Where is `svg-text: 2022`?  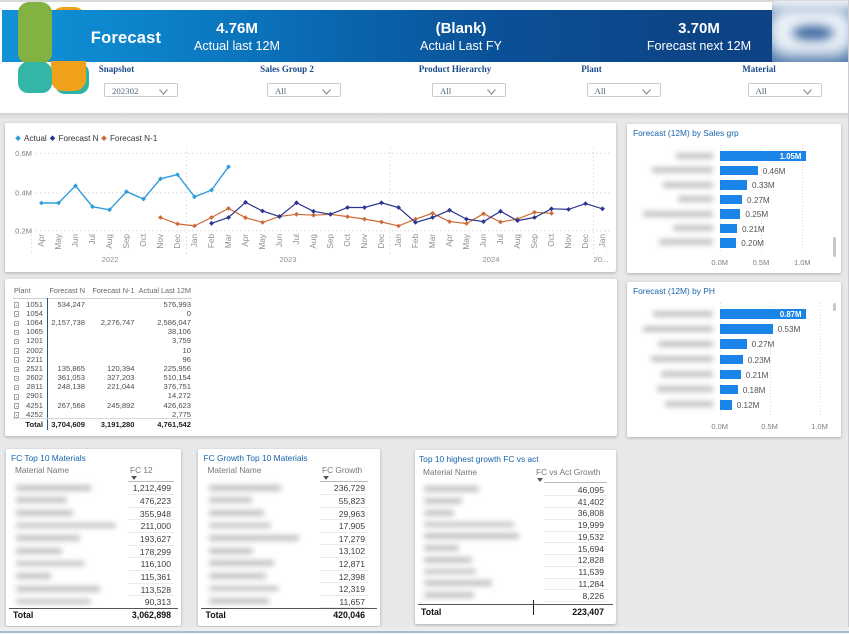
svg-text: 2022 is located at coordinates (110, 259).